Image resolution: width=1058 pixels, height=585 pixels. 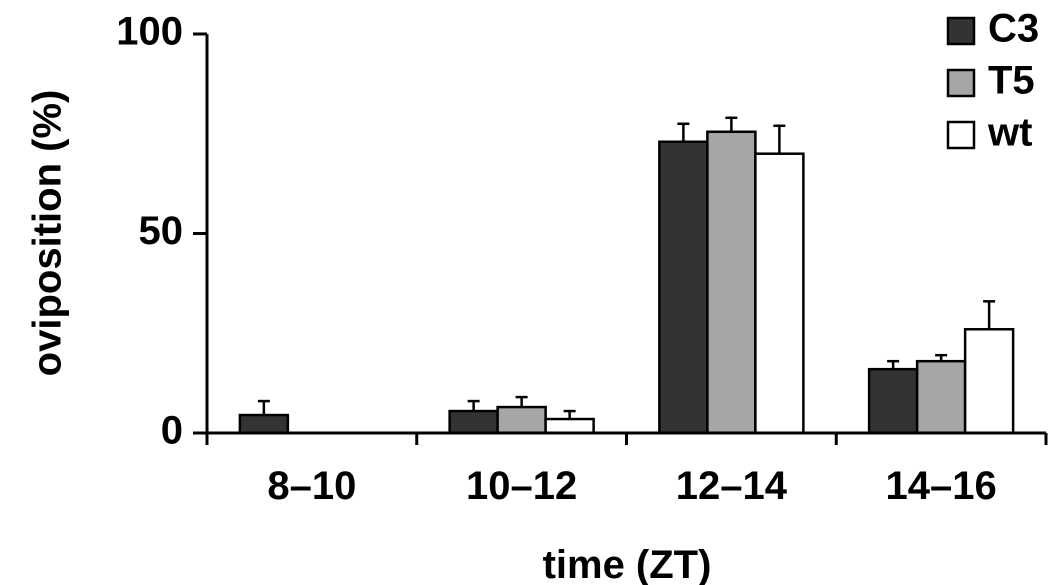 I want to click on x-tick-label: 14–16, so click(x=941, y=486).